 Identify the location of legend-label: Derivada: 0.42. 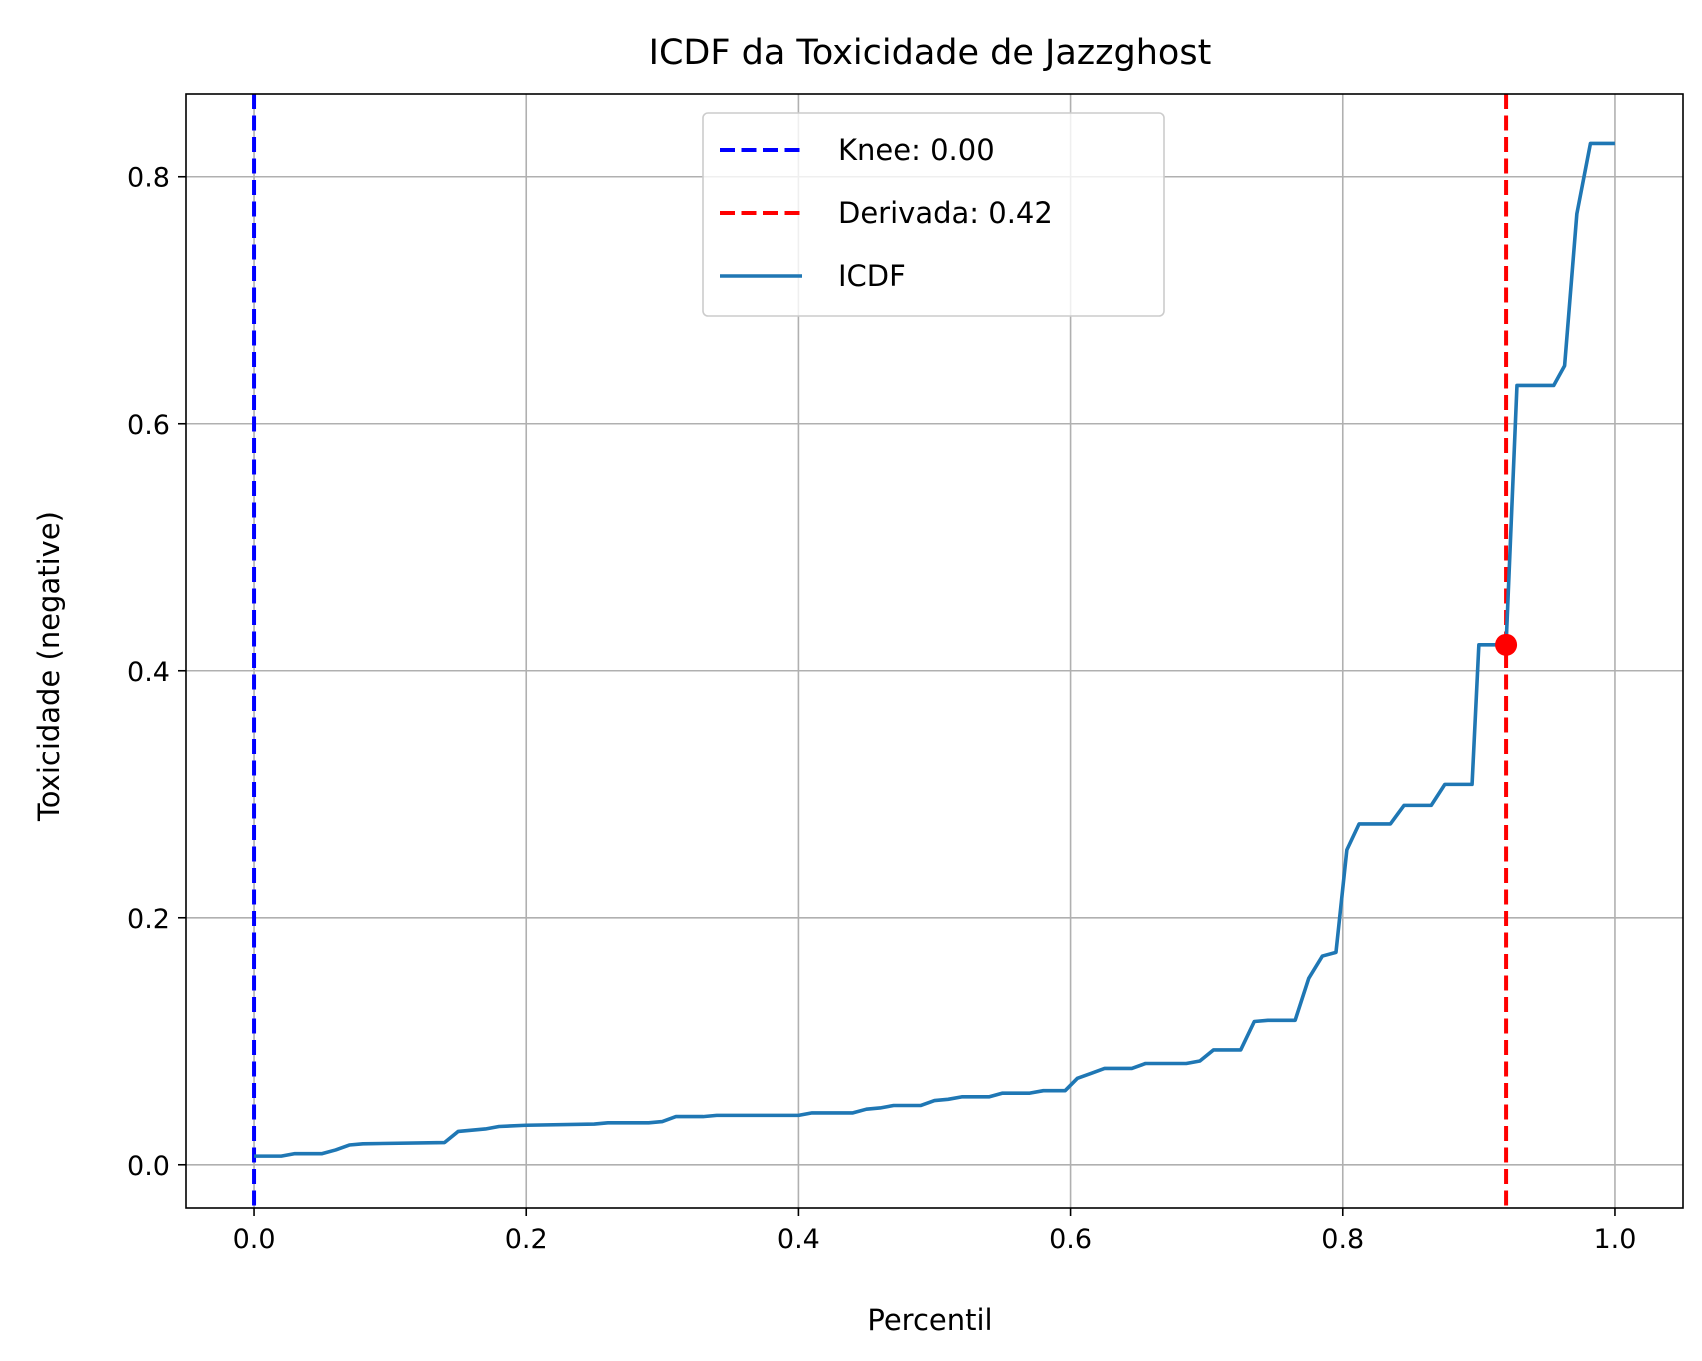
(945, 213).